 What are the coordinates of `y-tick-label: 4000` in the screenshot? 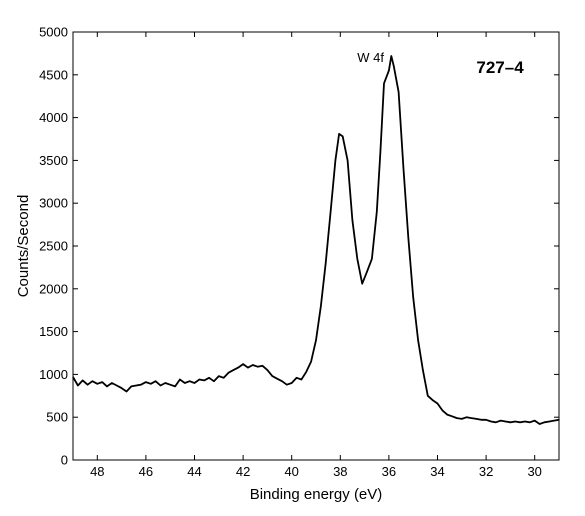 It's located at (53, 117).